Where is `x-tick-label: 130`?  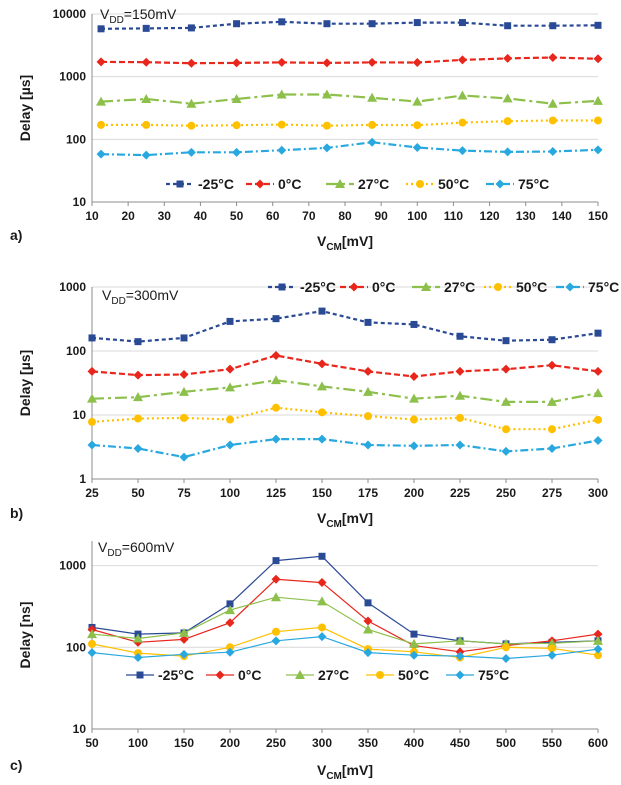 x-tick-label: 130 is located at coordinates (526, 216).